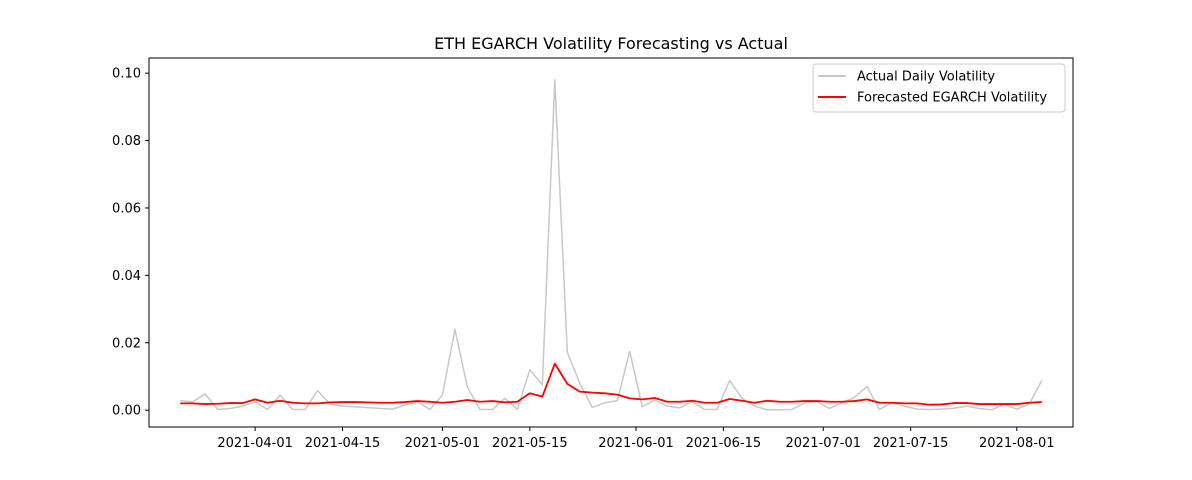 The width and height of the screenshot is (1192, 480). What do you see at coordinates (926, 77) in the screenshot?
I see `legend-label-actual: Actual Daily Volatility` at bounding box center [926, 77].